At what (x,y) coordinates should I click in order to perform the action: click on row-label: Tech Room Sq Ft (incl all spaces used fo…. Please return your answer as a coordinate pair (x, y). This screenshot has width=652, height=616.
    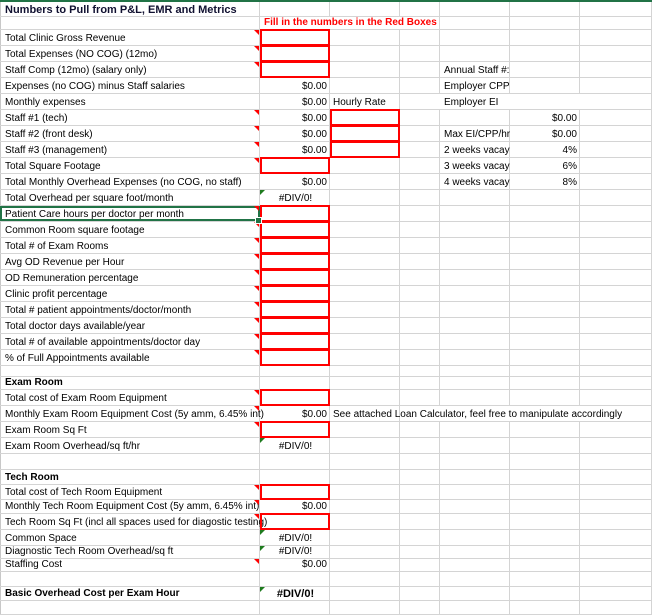
    Looking at the image, I should click on (133, 521).